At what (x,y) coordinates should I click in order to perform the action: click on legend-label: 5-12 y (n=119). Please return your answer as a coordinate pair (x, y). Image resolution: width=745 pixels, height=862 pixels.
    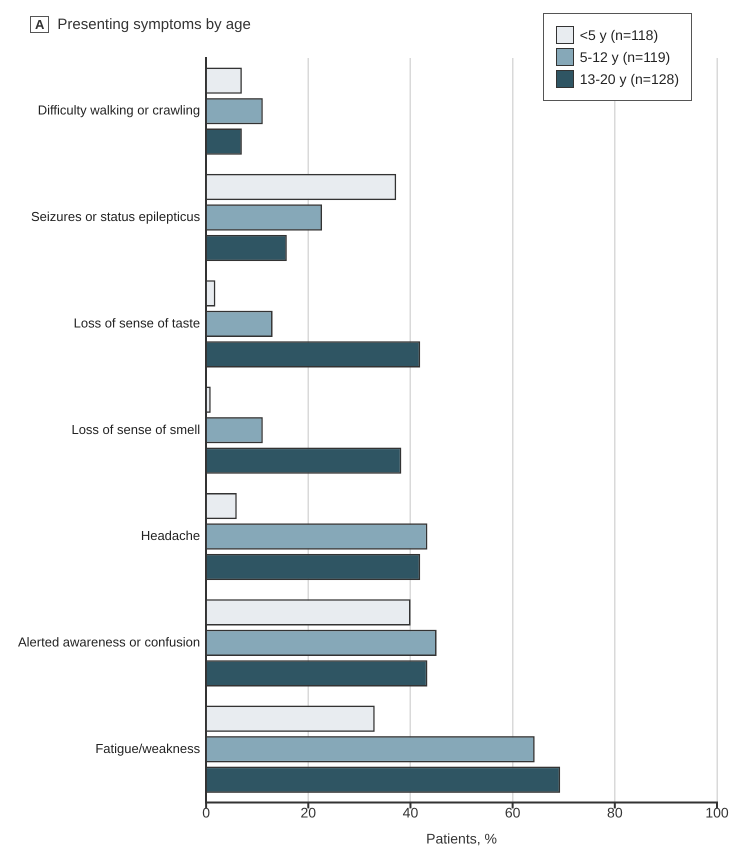
    Looking at the image, I should click on (625, 57).